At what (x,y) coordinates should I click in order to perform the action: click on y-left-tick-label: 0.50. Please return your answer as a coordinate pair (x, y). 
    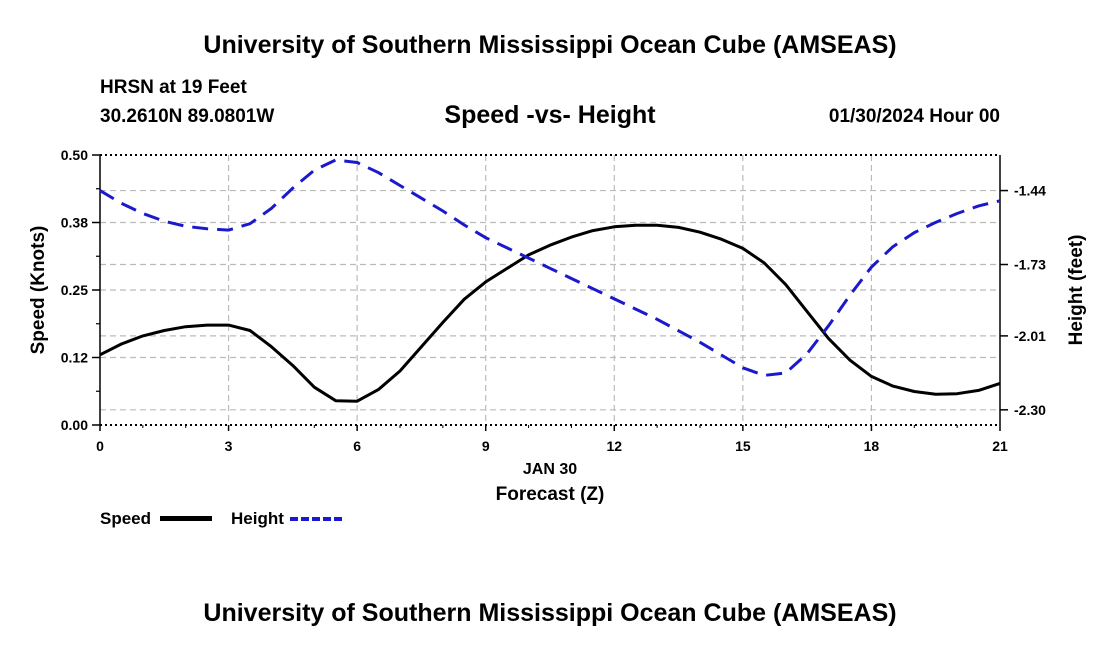
    Looking at the image, I should click on (74, 155).